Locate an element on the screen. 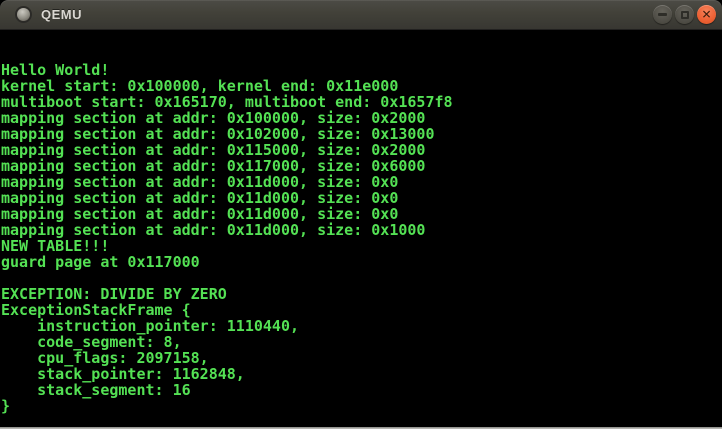 The image size is (722, 429). maximize-button is located at coordinates (684, 14).